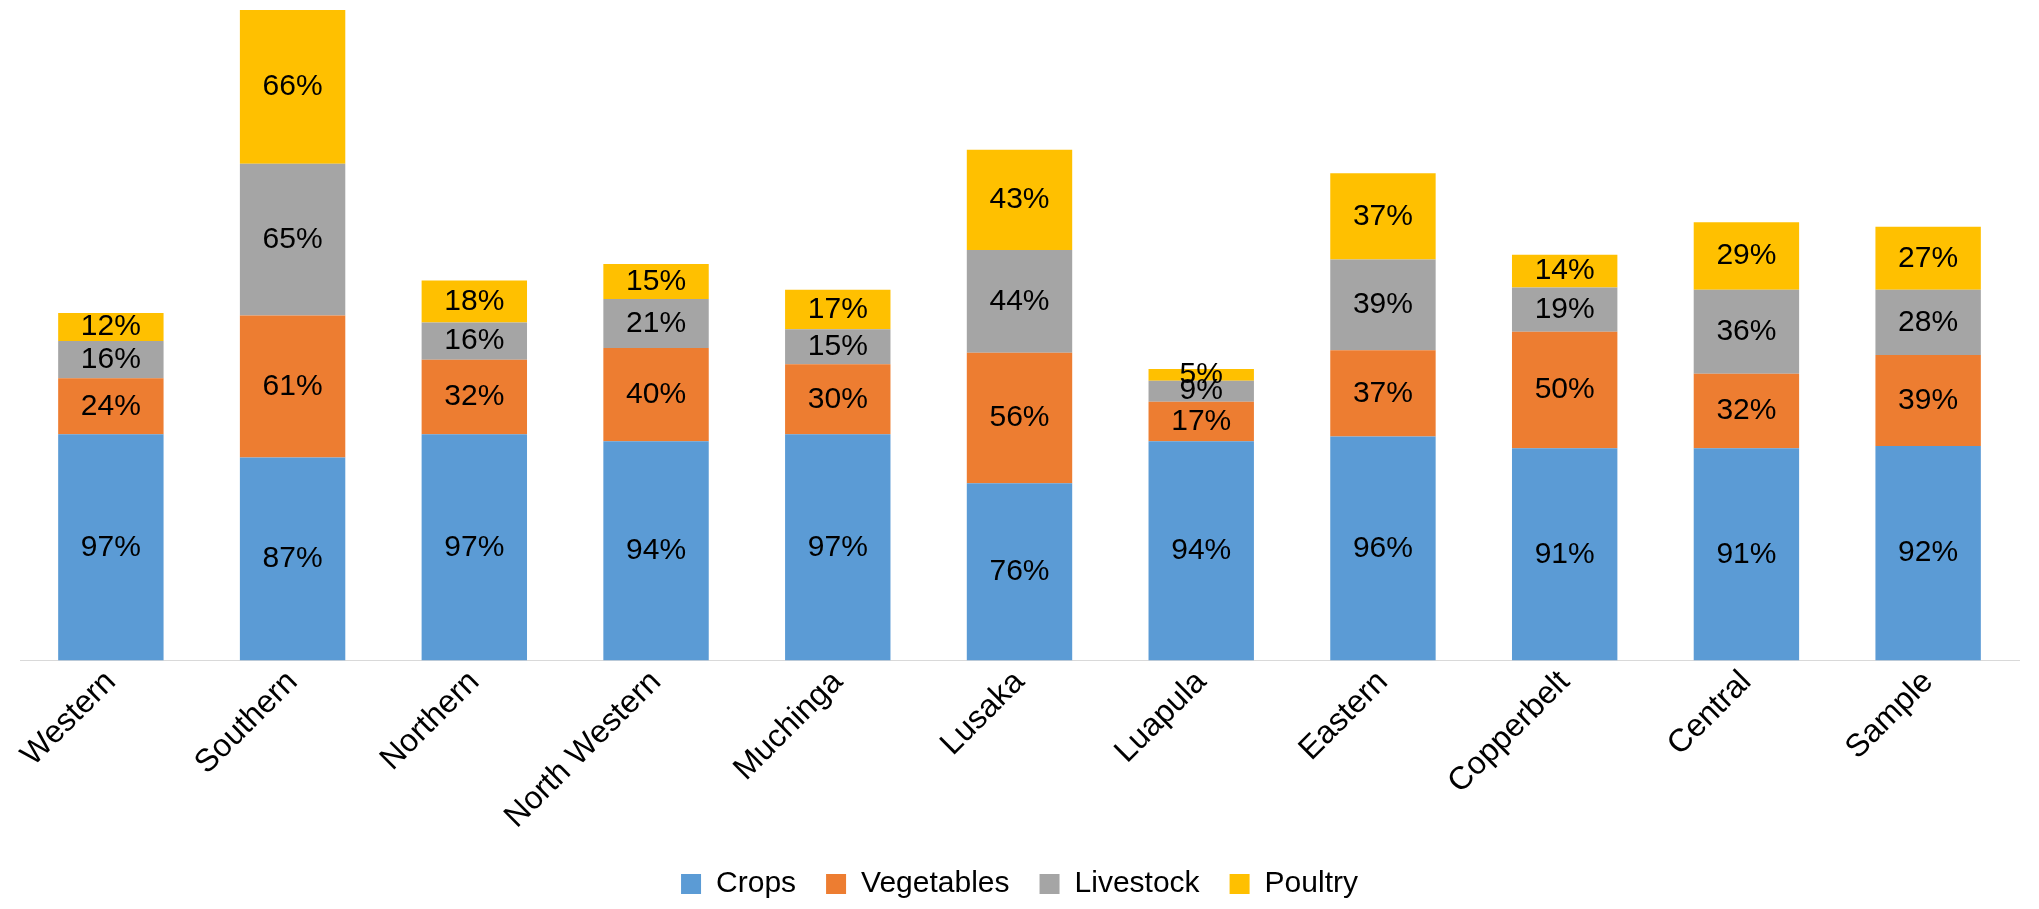 Image resolution: width=2039 pixels, height=909 pixels. I want to click on data-label: 40%, so click(656, 392).